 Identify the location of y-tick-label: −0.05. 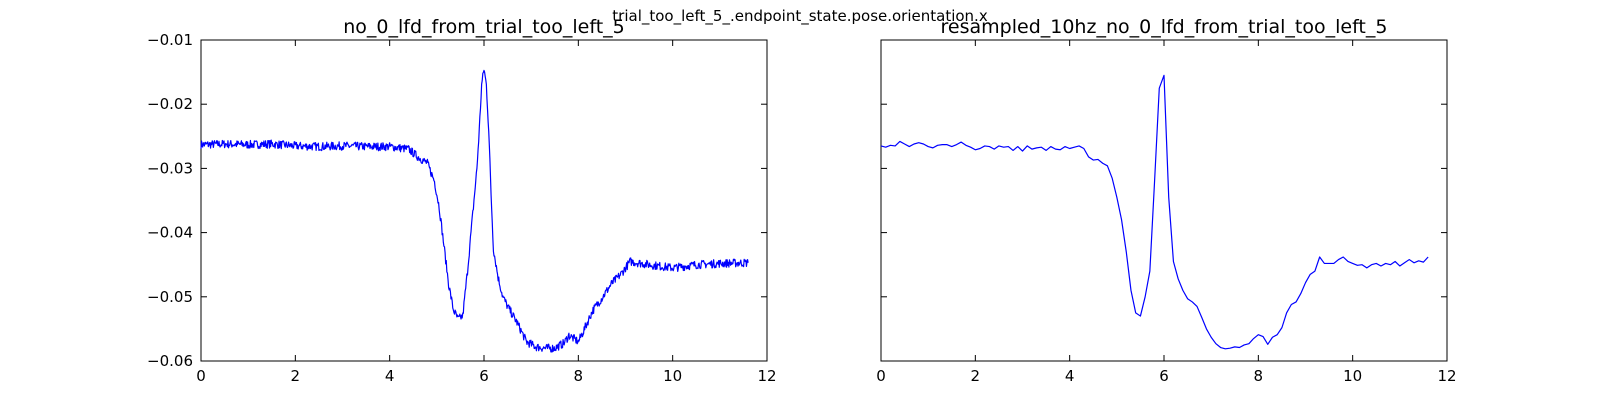
(170, 297).